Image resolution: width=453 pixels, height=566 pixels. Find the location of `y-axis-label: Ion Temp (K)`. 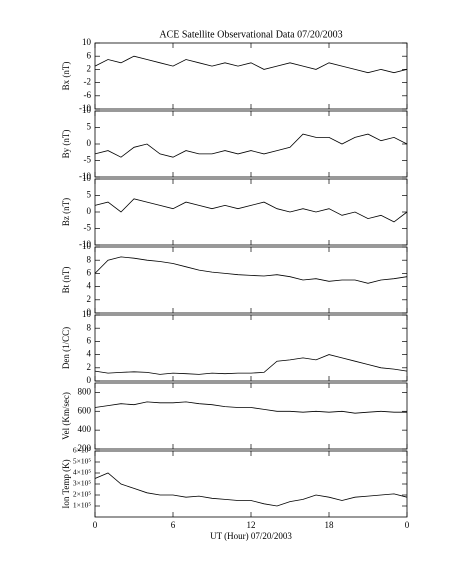

y-axis-label: Ion Temp (K) is located at coordinates (66, 483).